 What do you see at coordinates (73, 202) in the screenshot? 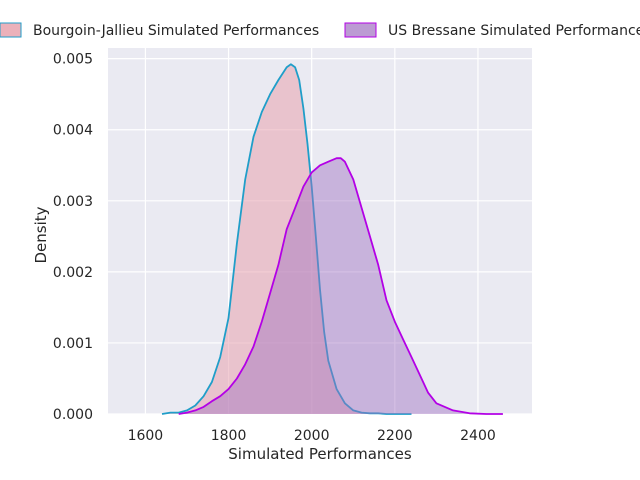
I see `y-tick-label: 0.003` at bounding box center [73, 202].